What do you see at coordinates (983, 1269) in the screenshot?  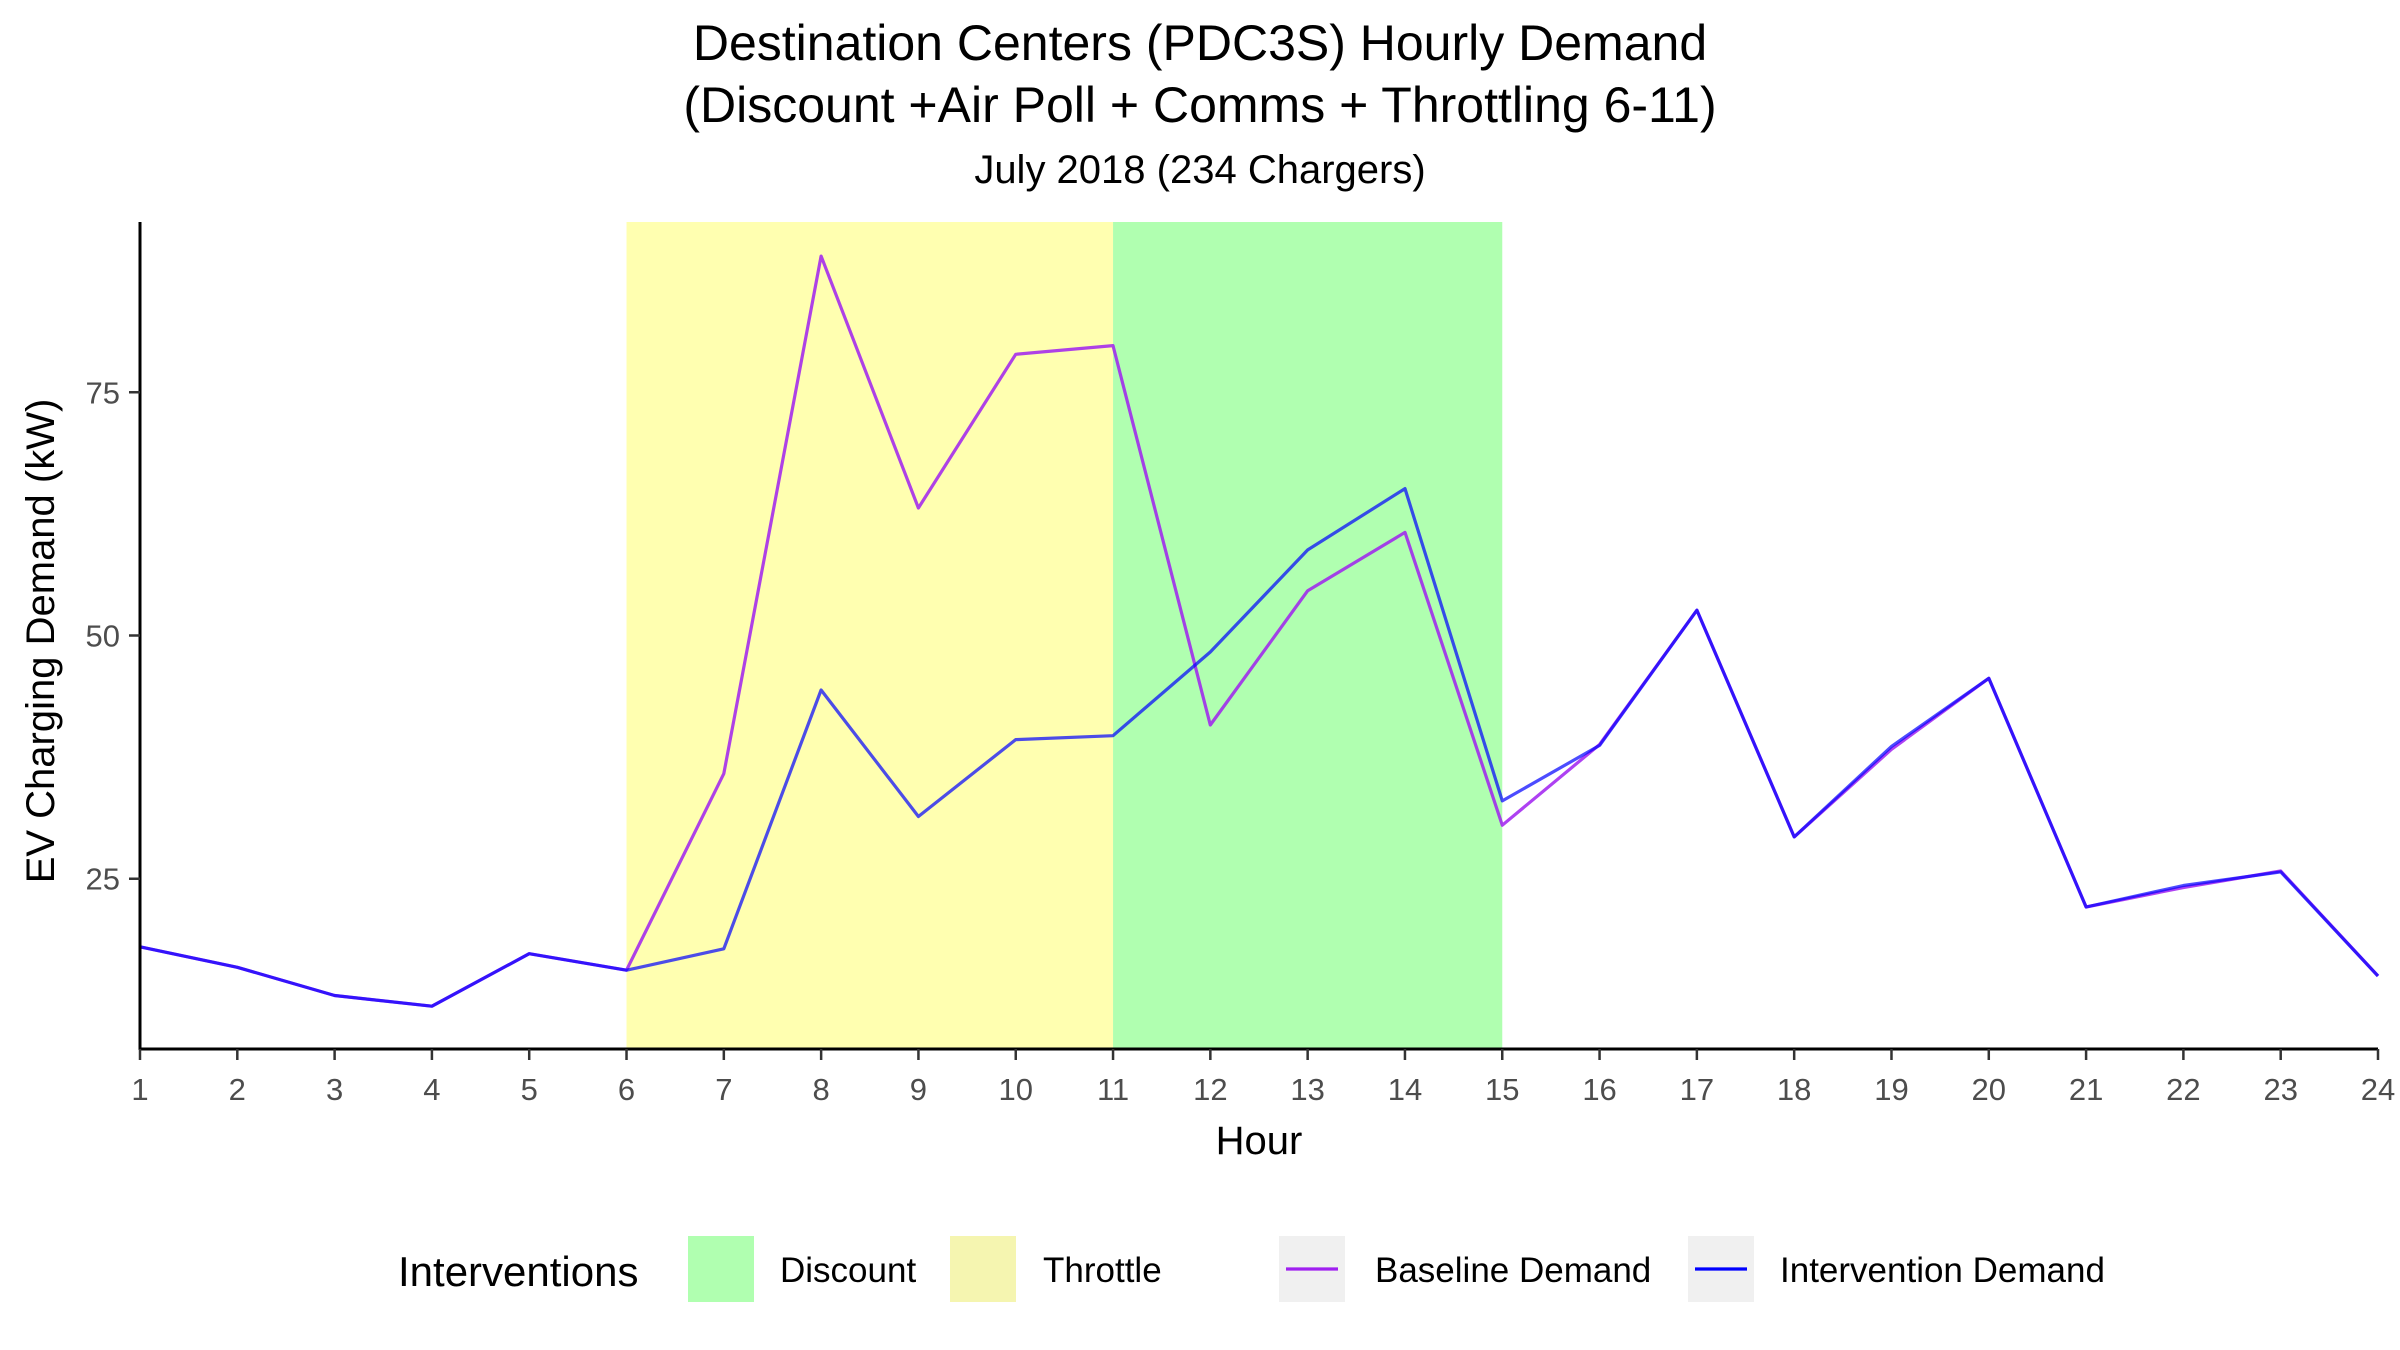 I see `legend-key-throttle` at bounding box center [983, 1269].